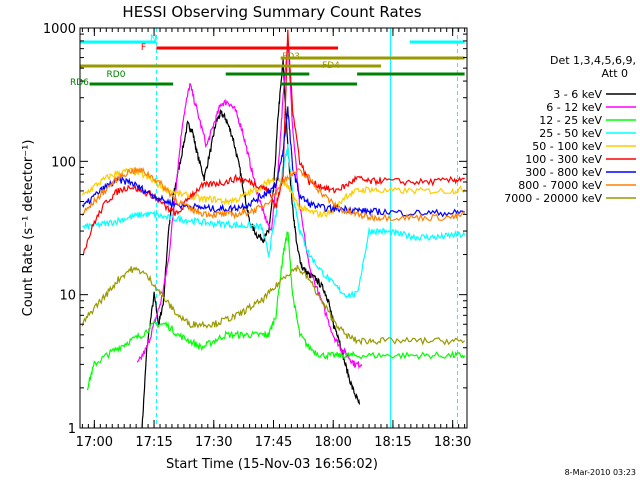 This screenshot has height=480, width=640. I want to click on flag-label-2: FD3, so click(291, 57).